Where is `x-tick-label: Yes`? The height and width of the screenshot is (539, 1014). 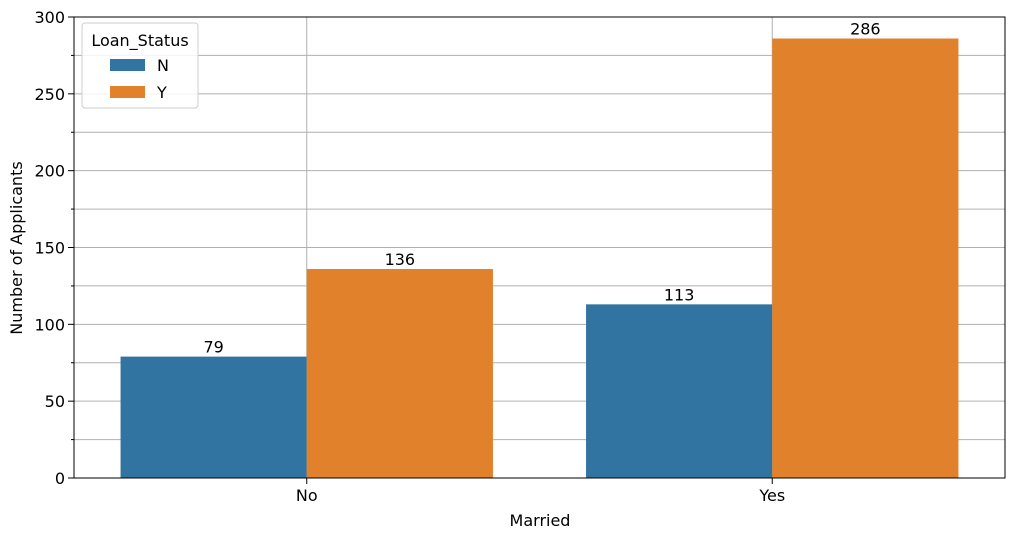
x-tick-label: Yes is located at coordinates (771, 495).